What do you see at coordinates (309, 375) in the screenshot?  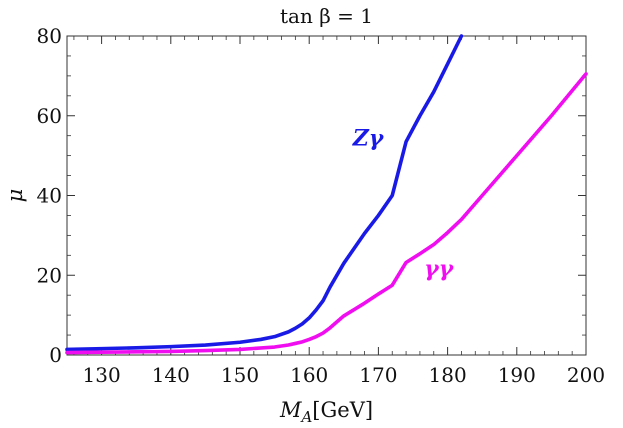 I see `x-tick-label: 160` at bounding box center [309, 375].